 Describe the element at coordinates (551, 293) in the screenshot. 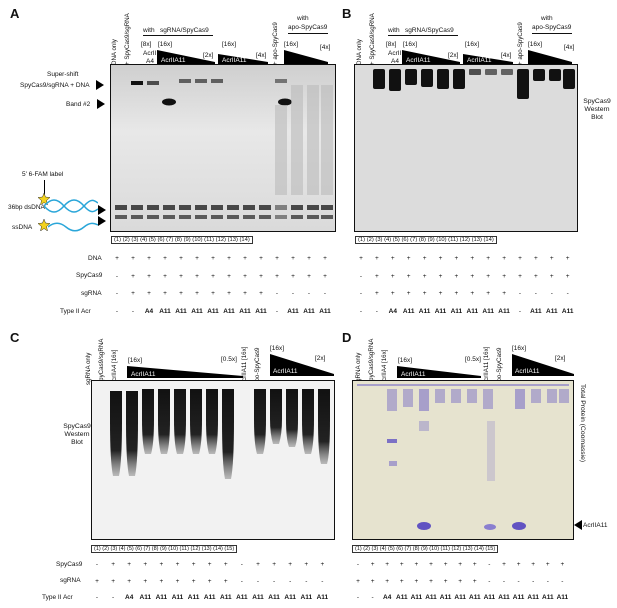

I see `b-cell-r2-c12: -` at that location.